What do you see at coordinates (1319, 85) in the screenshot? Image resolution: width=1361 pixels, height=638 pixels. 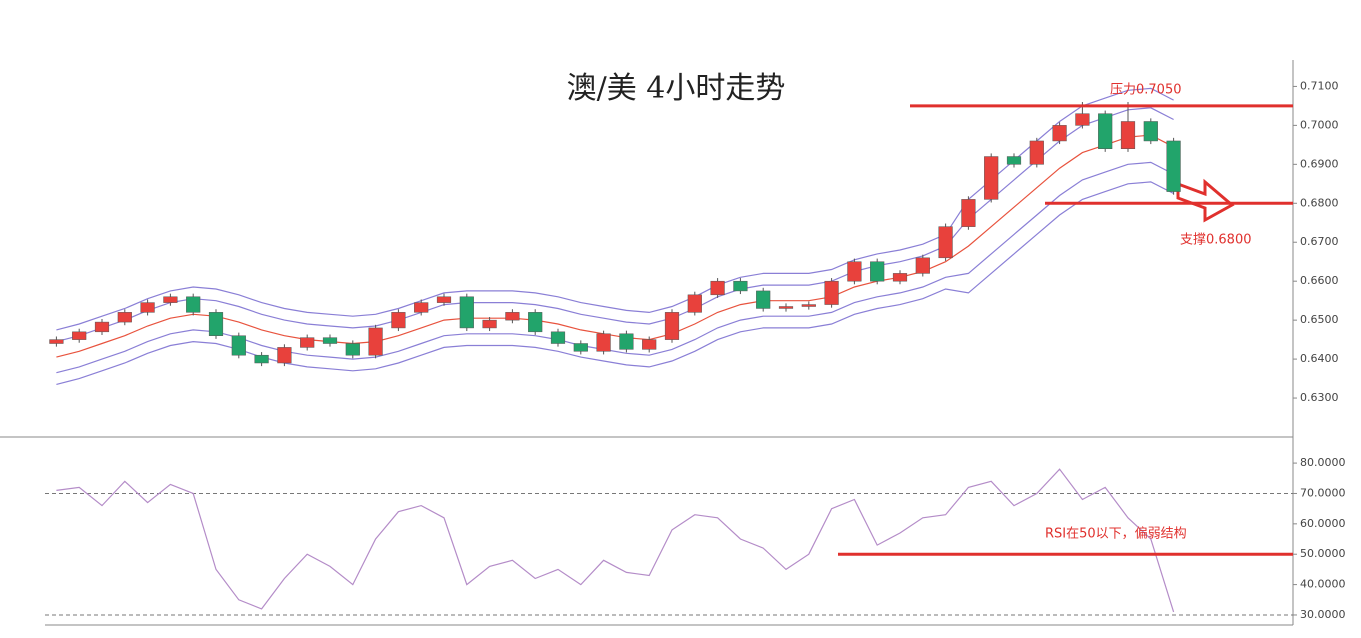 I see `y-tick-label: 0.7100` at bounding box center [1319, 85].